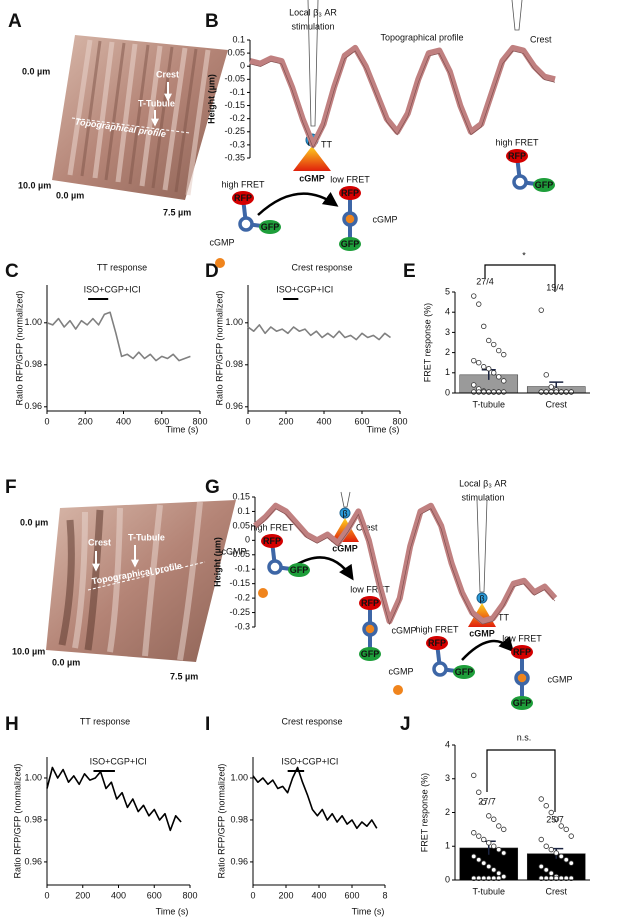 The width and height of the screenshot is (617, 918). I want to click on y-tick-label: 0.1, so click(238, 39).